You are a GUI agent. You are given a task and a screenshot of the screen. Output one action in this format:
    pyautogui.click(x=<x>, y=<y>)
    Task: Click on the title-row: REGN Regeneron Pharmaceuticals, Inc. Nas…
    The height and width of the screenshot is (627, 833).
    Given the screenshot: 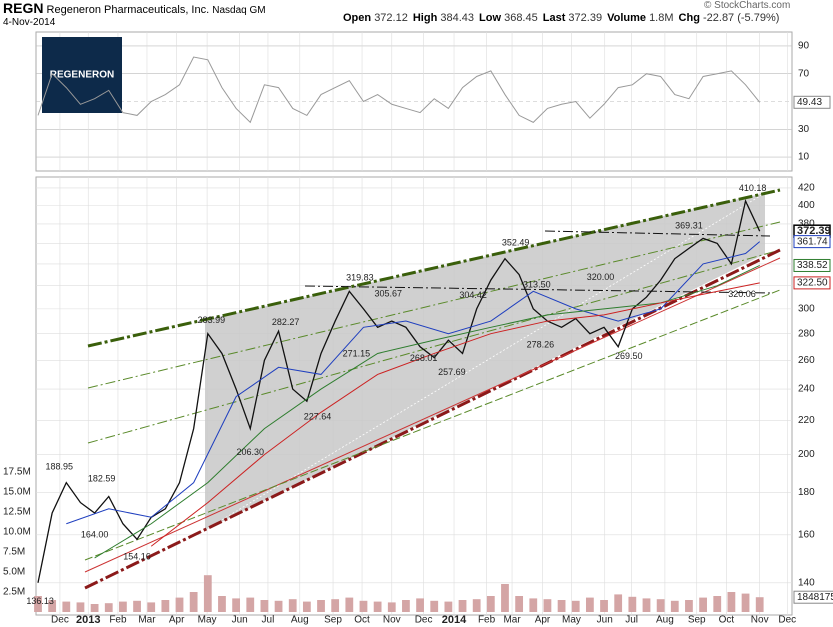 What is the action you would take?
    pyautogui.click(x=134, y=8)
    